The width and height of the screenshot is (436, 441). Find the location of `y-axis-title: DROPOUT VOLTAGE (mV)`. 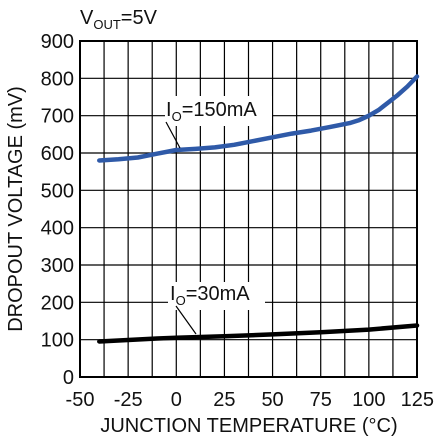

y-axis-title: DROPOUT VOLTAGE (mV) is located at coordinates (16, 209).